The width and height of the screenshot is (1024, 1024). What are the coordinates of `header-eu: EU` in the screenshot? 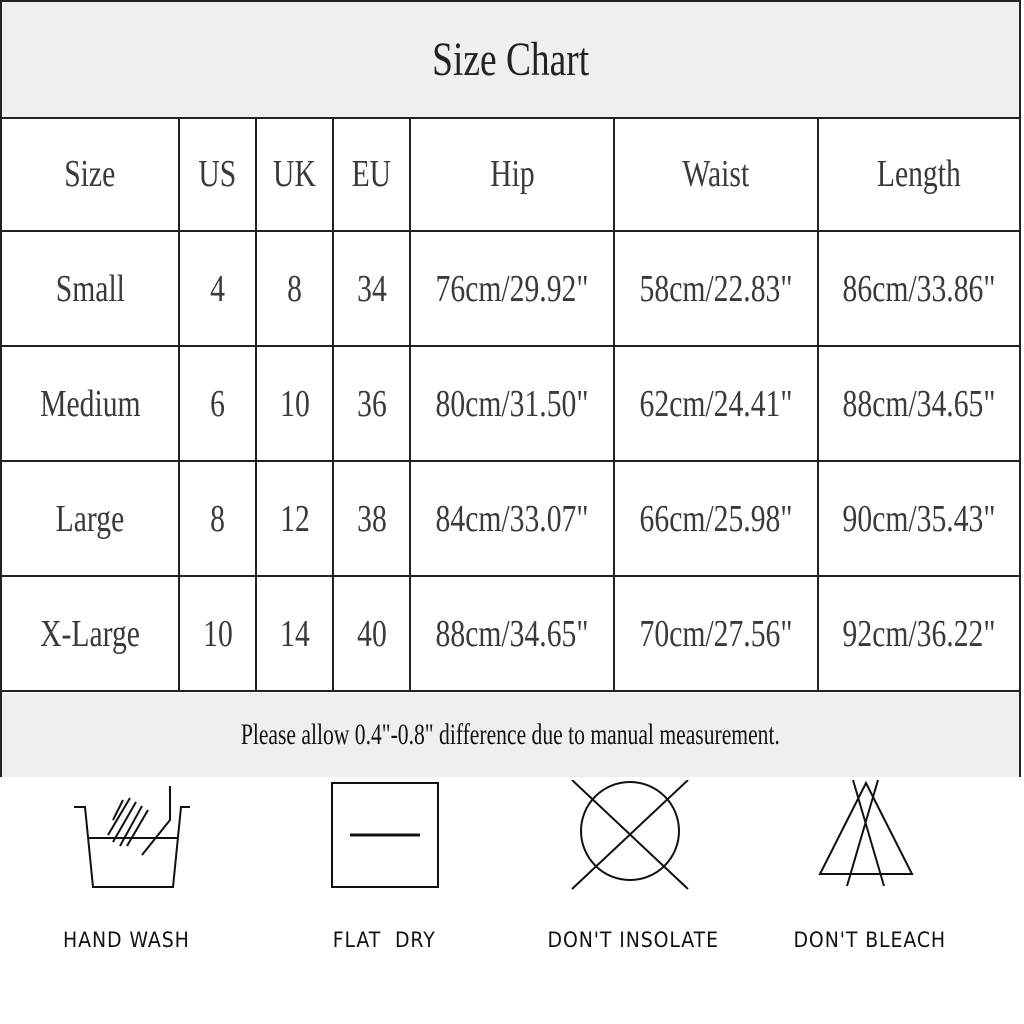 It's located at (371, 173).